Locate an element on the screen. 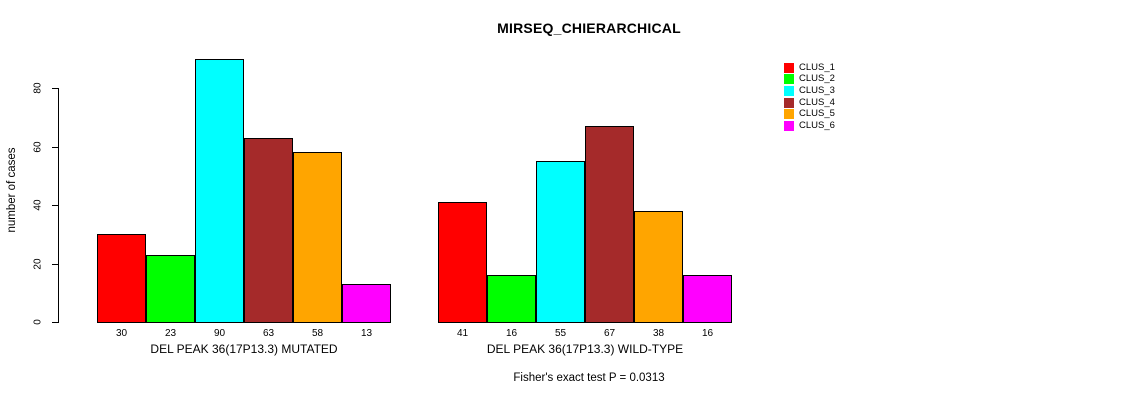 The image size is (1140, 400). bar-clus_4-group2 is located at coordinates (609, 224).